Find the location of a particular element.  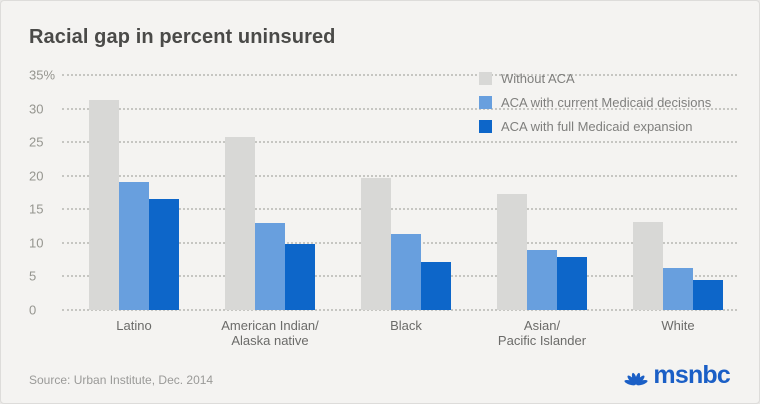

y-tick-label: 0 is located at coordinates (33, 310).